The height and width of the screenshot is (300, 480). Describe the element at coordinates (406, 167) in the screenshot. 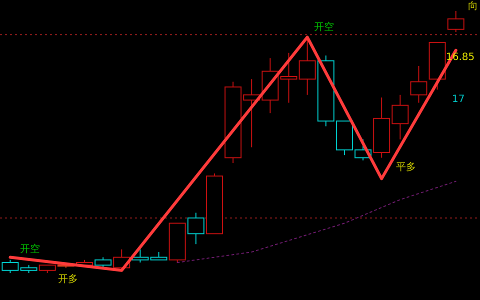

I see `annotation: 平多` at that location.